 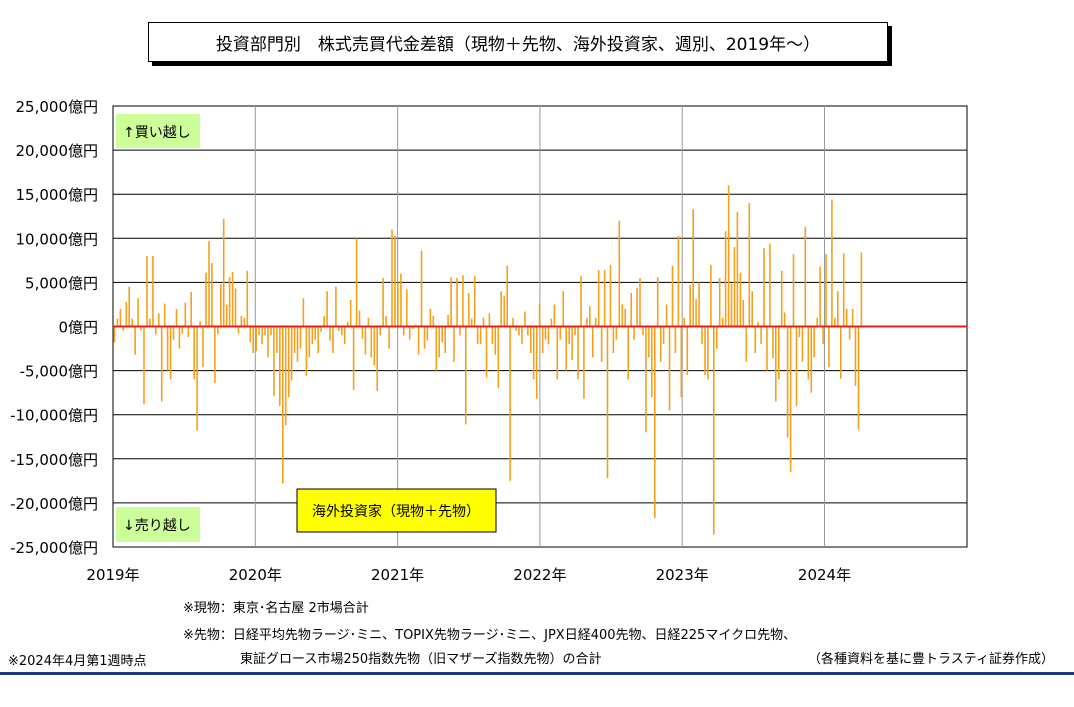 I want to click on series-label: 海外投資家（現物＋先物）, so click(x=396, y=511).